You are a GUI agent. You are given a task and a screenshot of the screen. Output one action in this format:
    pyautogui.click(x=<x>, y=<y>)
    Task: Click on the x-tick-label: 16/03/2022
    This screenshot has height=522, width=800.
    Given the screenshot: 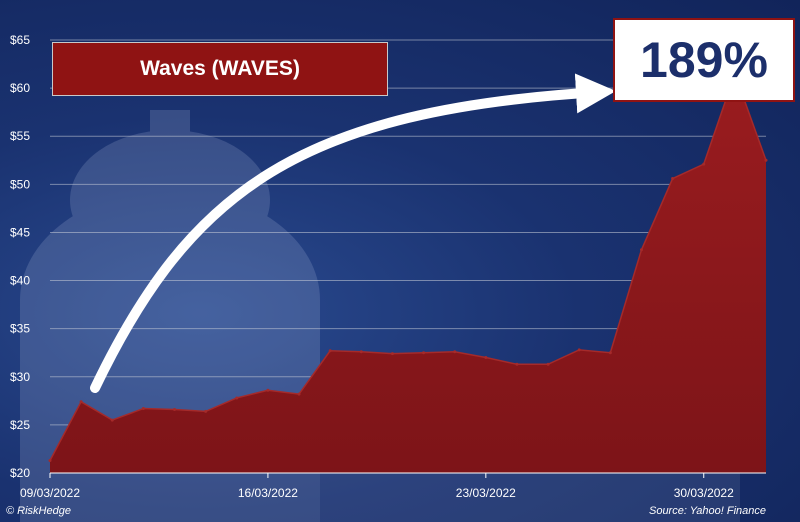 What is the action you would take?
    pyautogui.click(x=268, y=493)
    